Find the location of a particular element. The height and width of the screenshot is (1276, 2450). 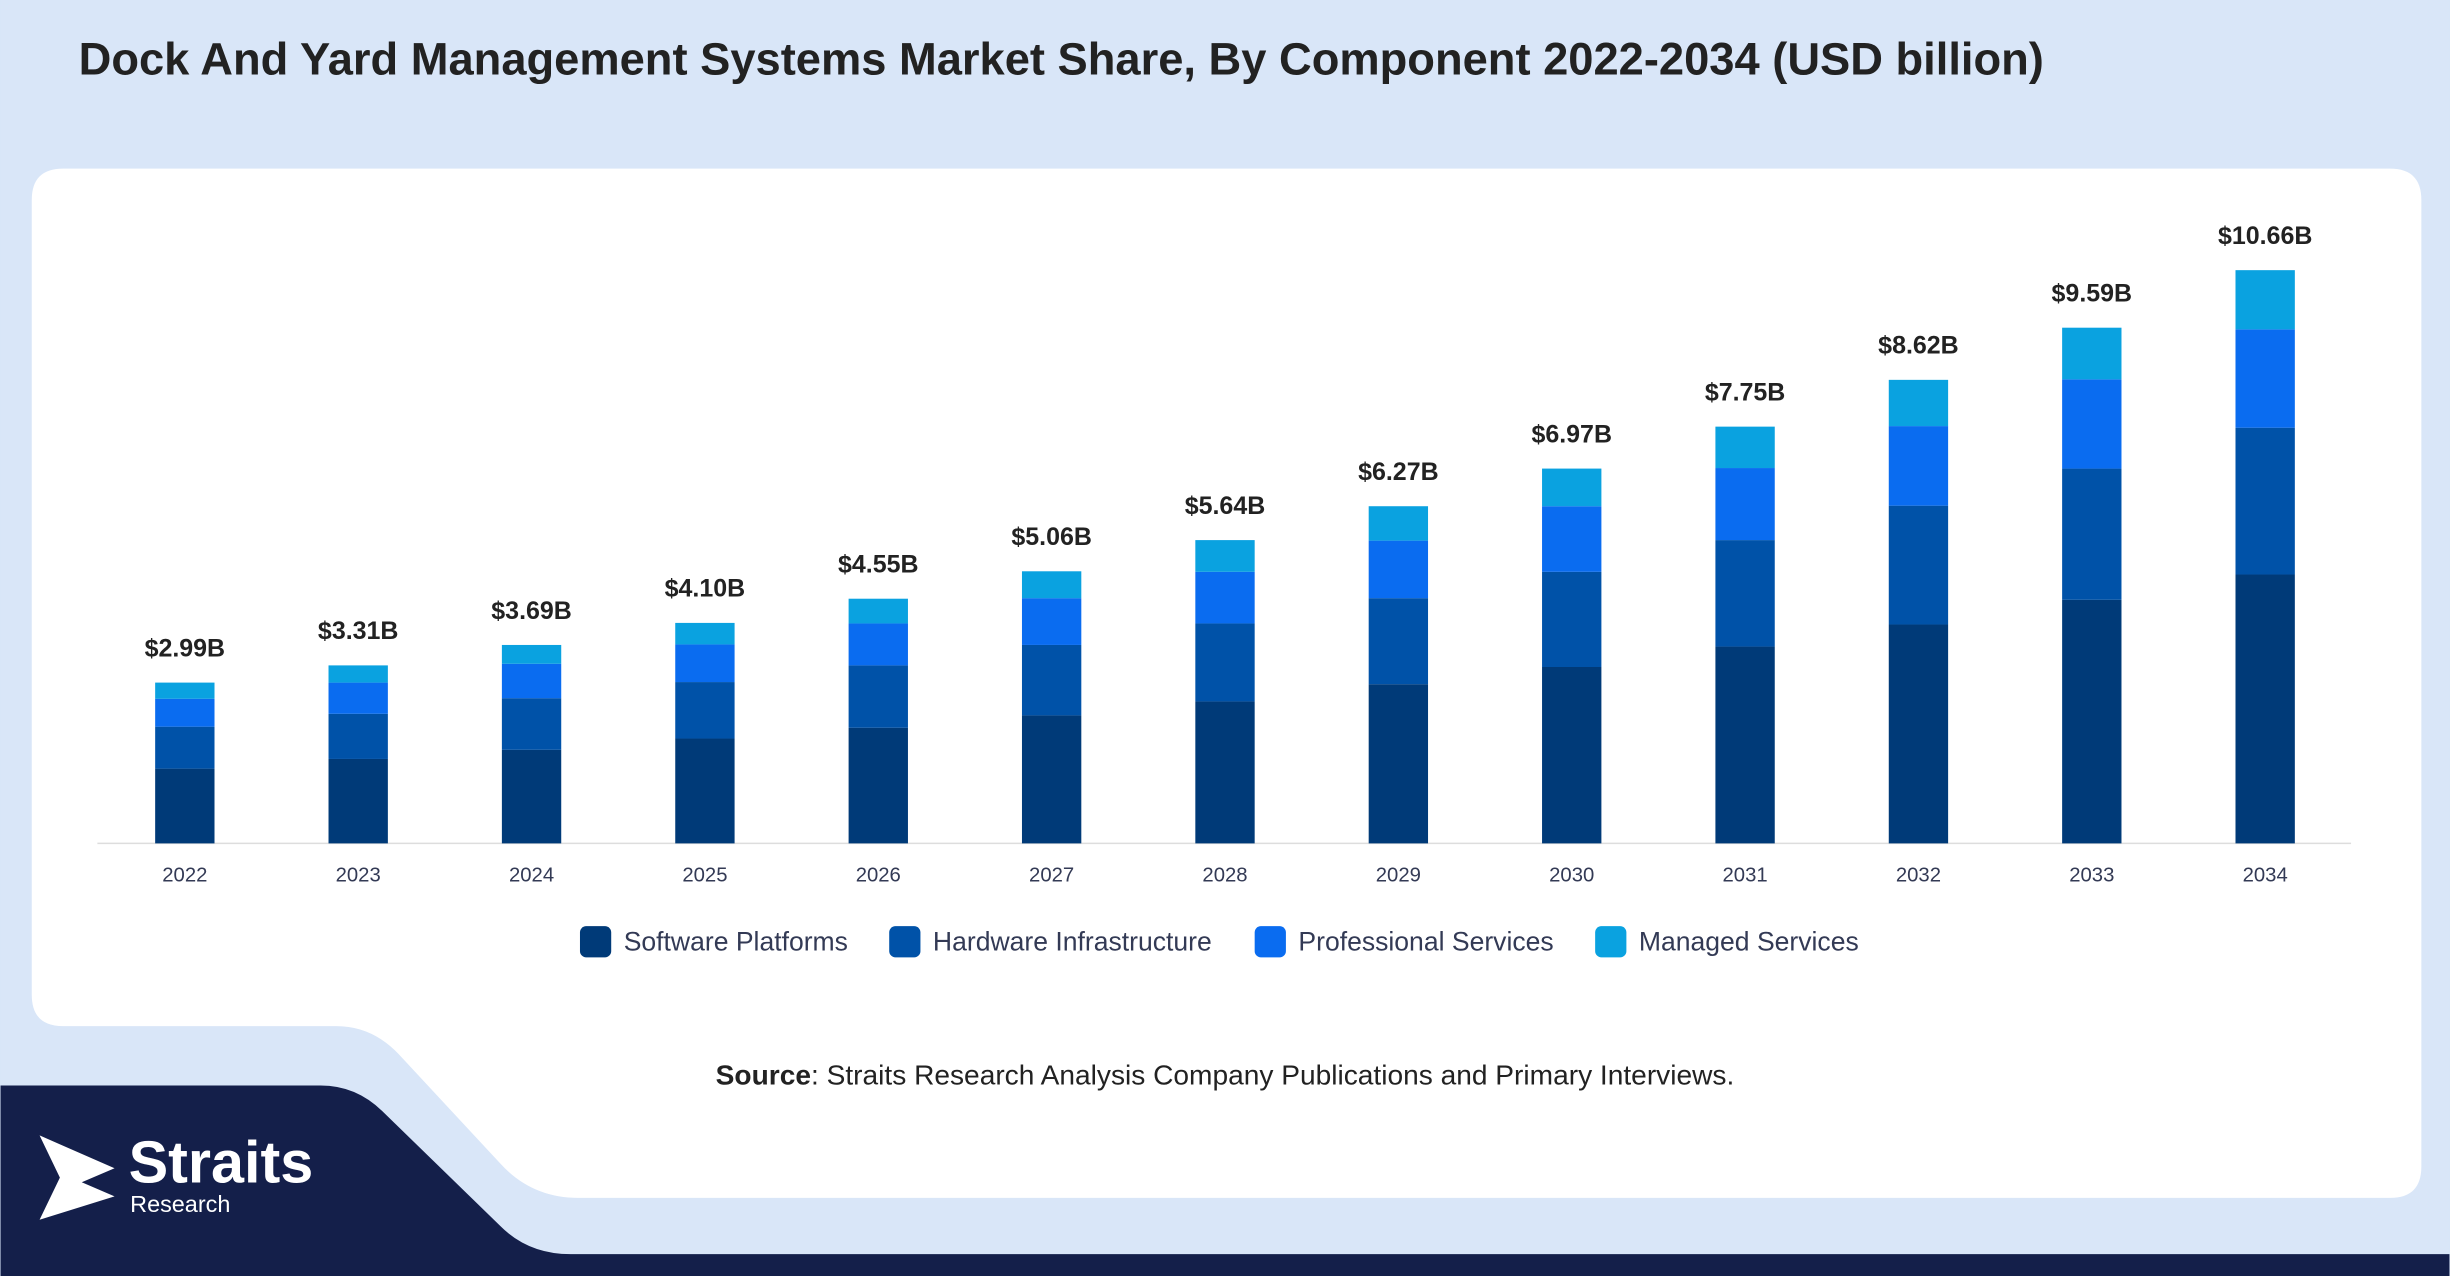

total-label: $10.66B is located at coordinates (2265, 236).